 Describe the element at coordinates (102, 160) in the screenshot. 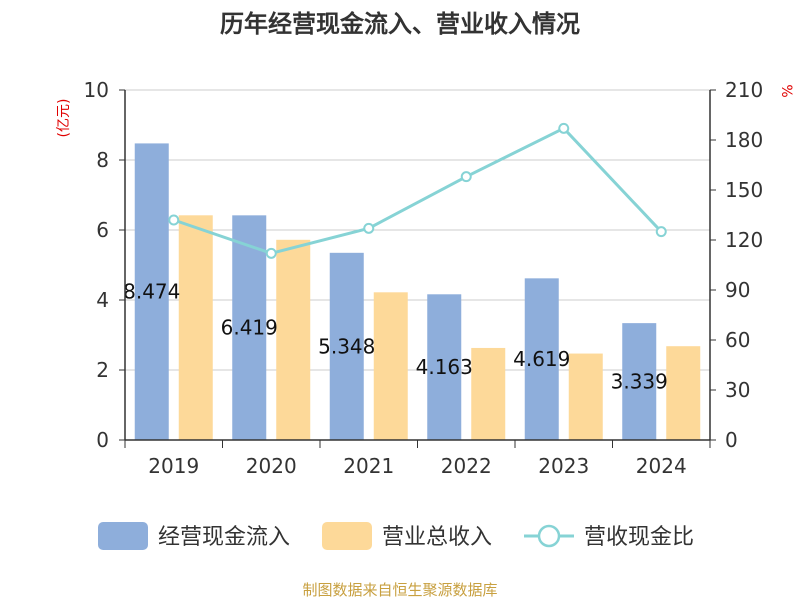

I see `y-left-tick-label: 8` at that location.